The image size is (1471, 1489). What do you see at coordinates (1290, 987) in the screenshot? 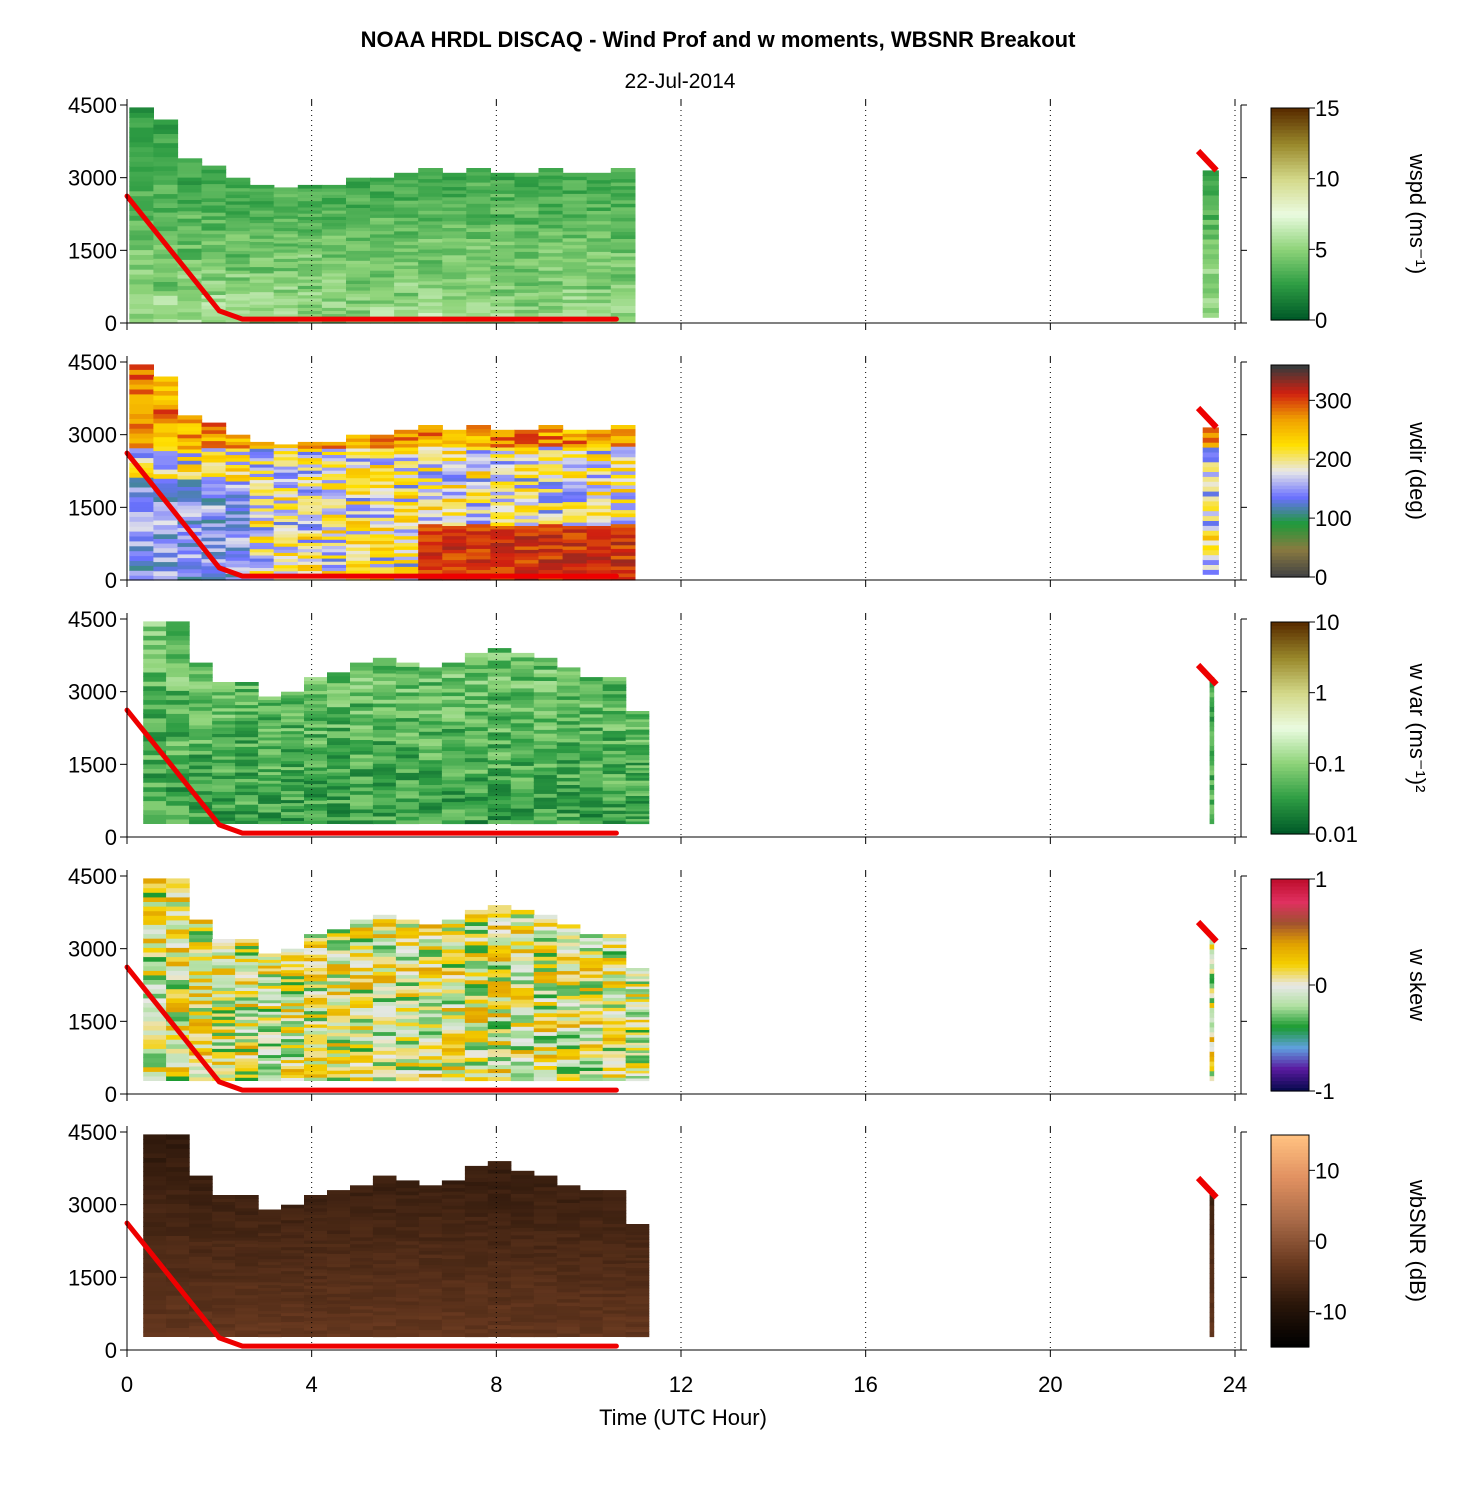
I see `wskew-colorbar-swatch` at bounding box center [1290, 987].